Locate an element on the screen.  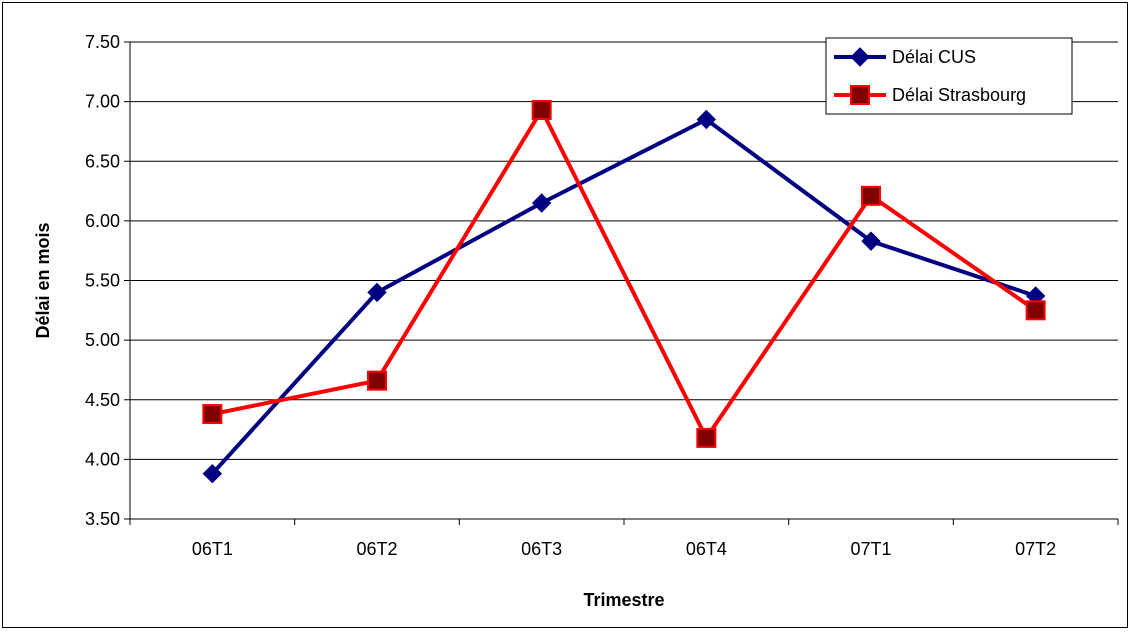
x-tick-label: 07T2 is located at coordinates (1035, 549).